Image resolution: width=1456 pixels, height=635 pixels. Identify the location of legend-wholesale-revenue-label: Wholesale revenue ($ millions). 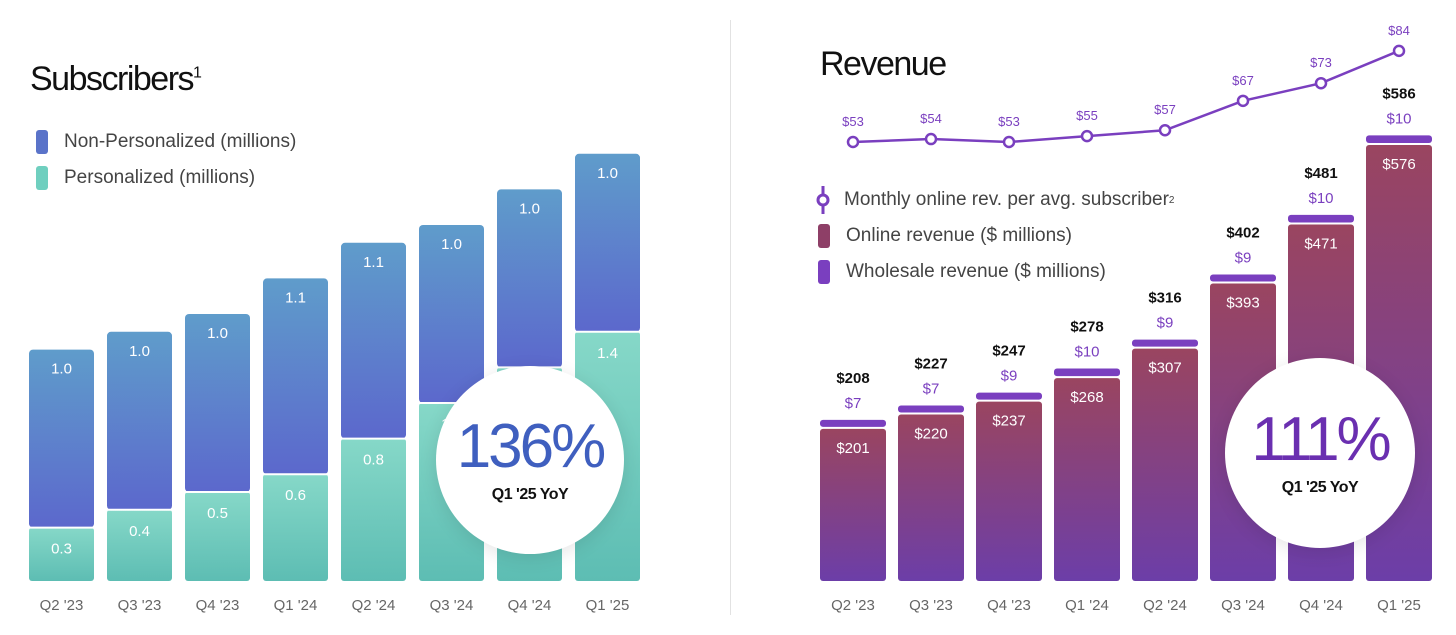
(976, 271).